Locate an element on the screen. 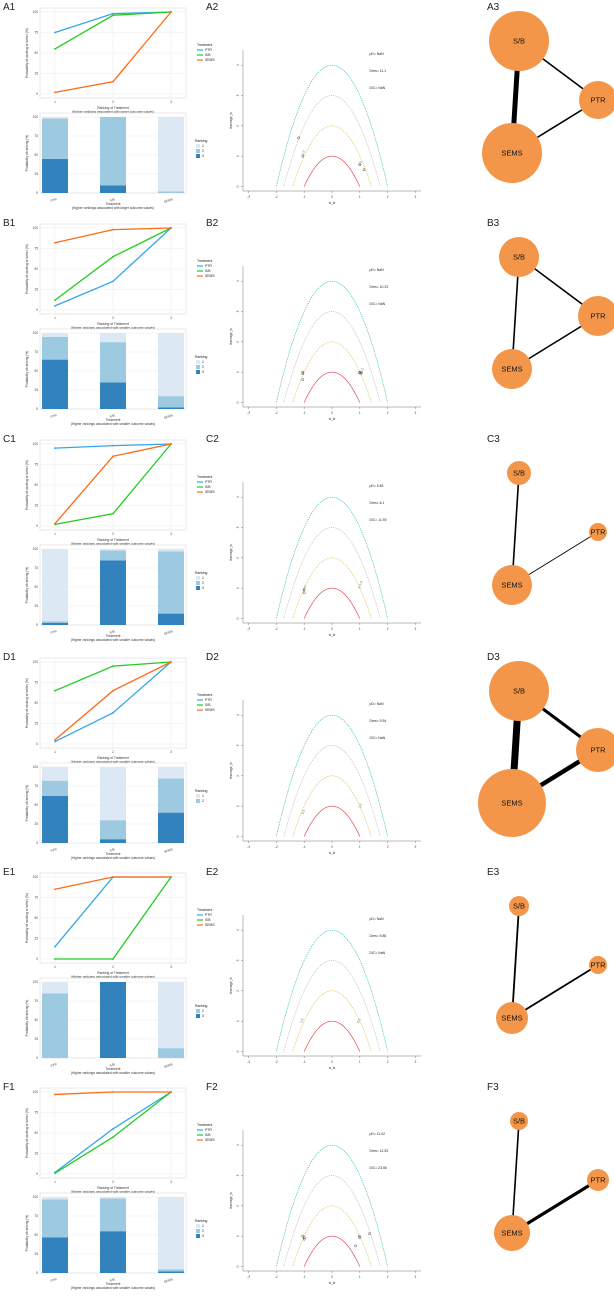 This screenshot has height=1301, width=614. x-tick-label: S/B is located at coordinates (112, 416).